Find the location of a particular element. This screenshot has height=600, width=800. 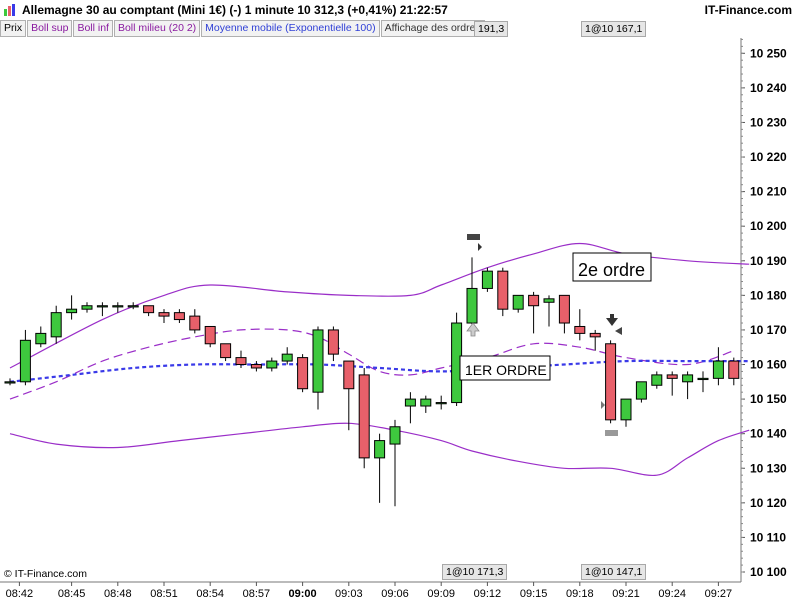

x-tick-label: 08:57 is located at coordinates (257, 594).